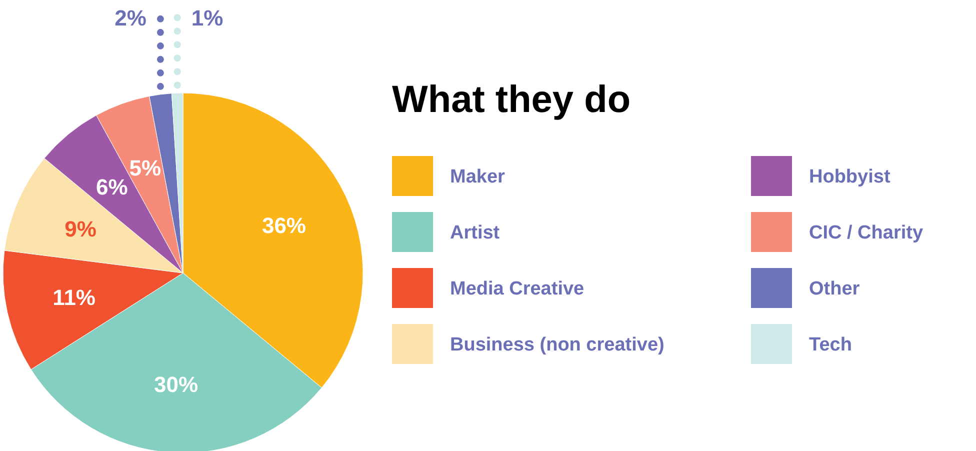 The height and width of the screenshot is (451, 976). I want to click on data-label: 5%, so click(145, 168).